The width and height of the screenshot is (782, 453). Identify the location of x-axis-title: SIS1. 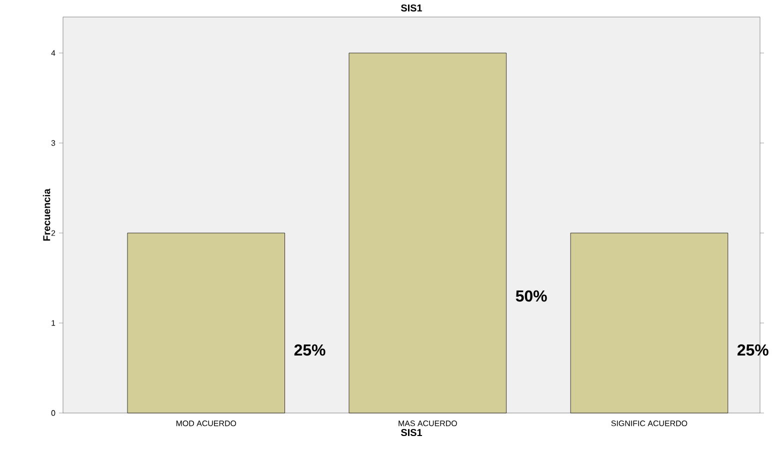
(411, 432).